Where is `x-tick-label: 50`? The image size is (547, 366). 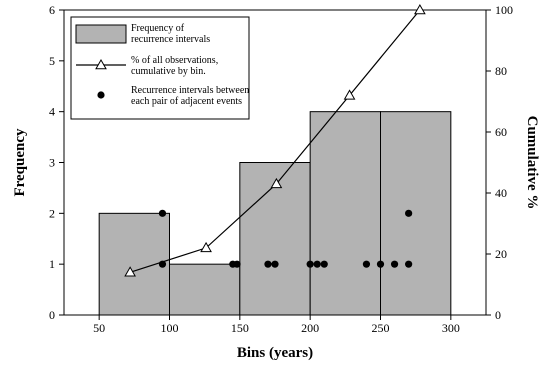
x-tick-label: 50 is located at coordinates (99, 328).